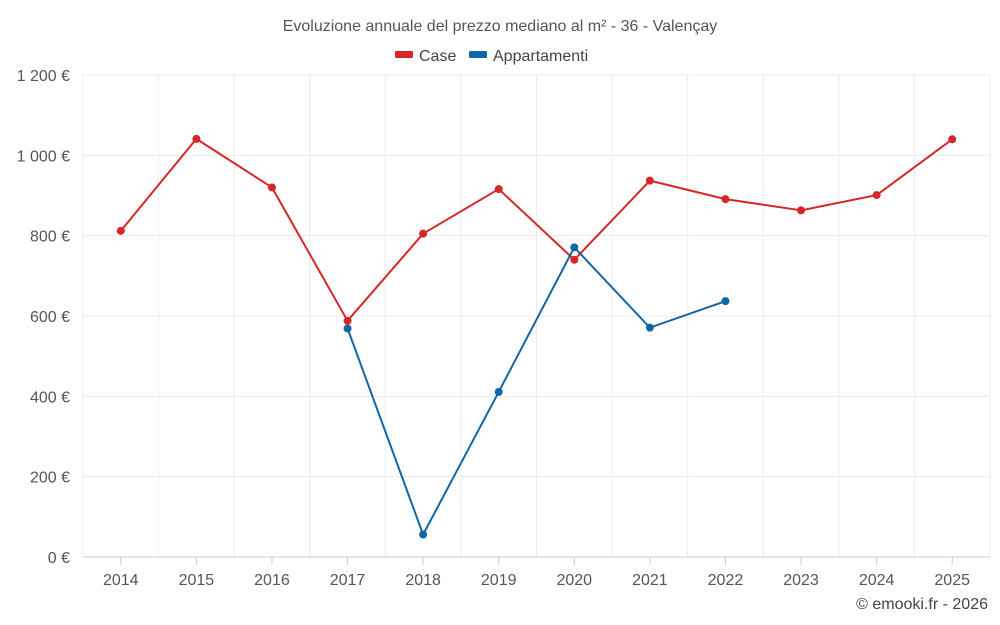 This screenshot has width=1000, height=625. I want to click on x-tick-label: 2020, so click(574, 580).